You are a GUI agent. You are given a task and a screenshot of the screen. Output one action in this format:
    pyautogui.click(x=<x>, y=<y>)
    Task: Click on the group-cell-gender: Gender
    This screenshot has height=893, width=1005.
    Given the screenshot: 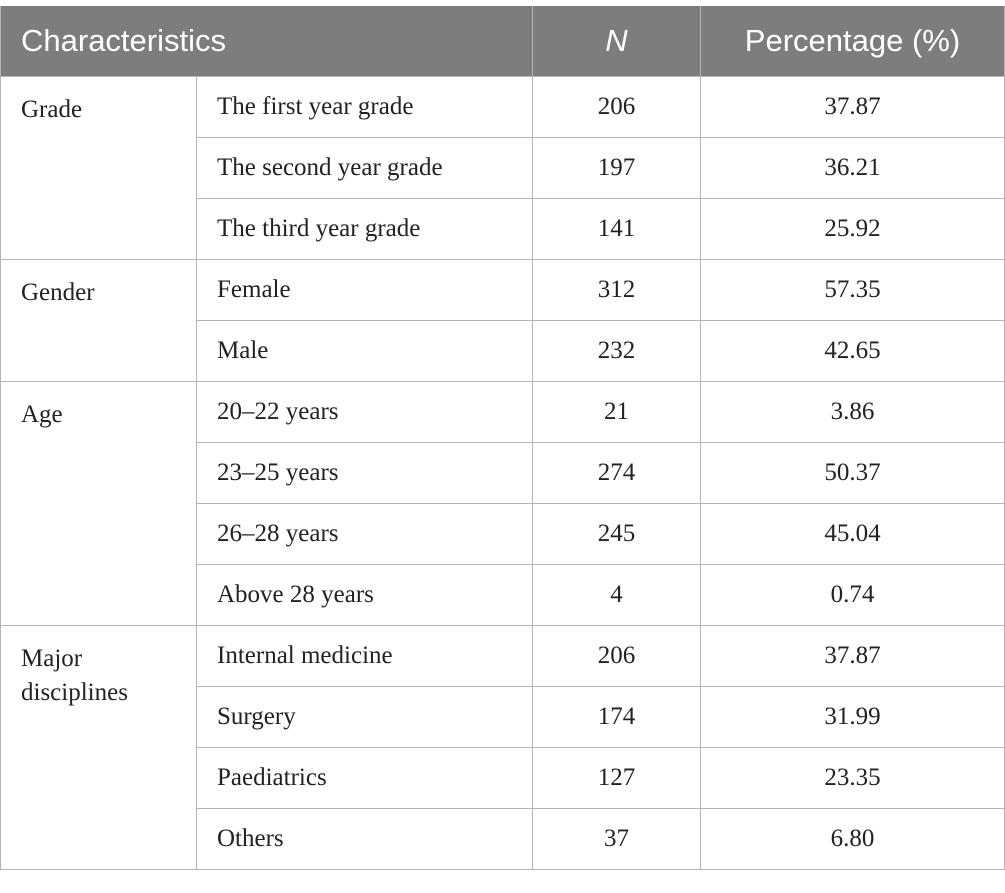 What is the action you would take?
    pyautogui.click(x=98, y=320)
    